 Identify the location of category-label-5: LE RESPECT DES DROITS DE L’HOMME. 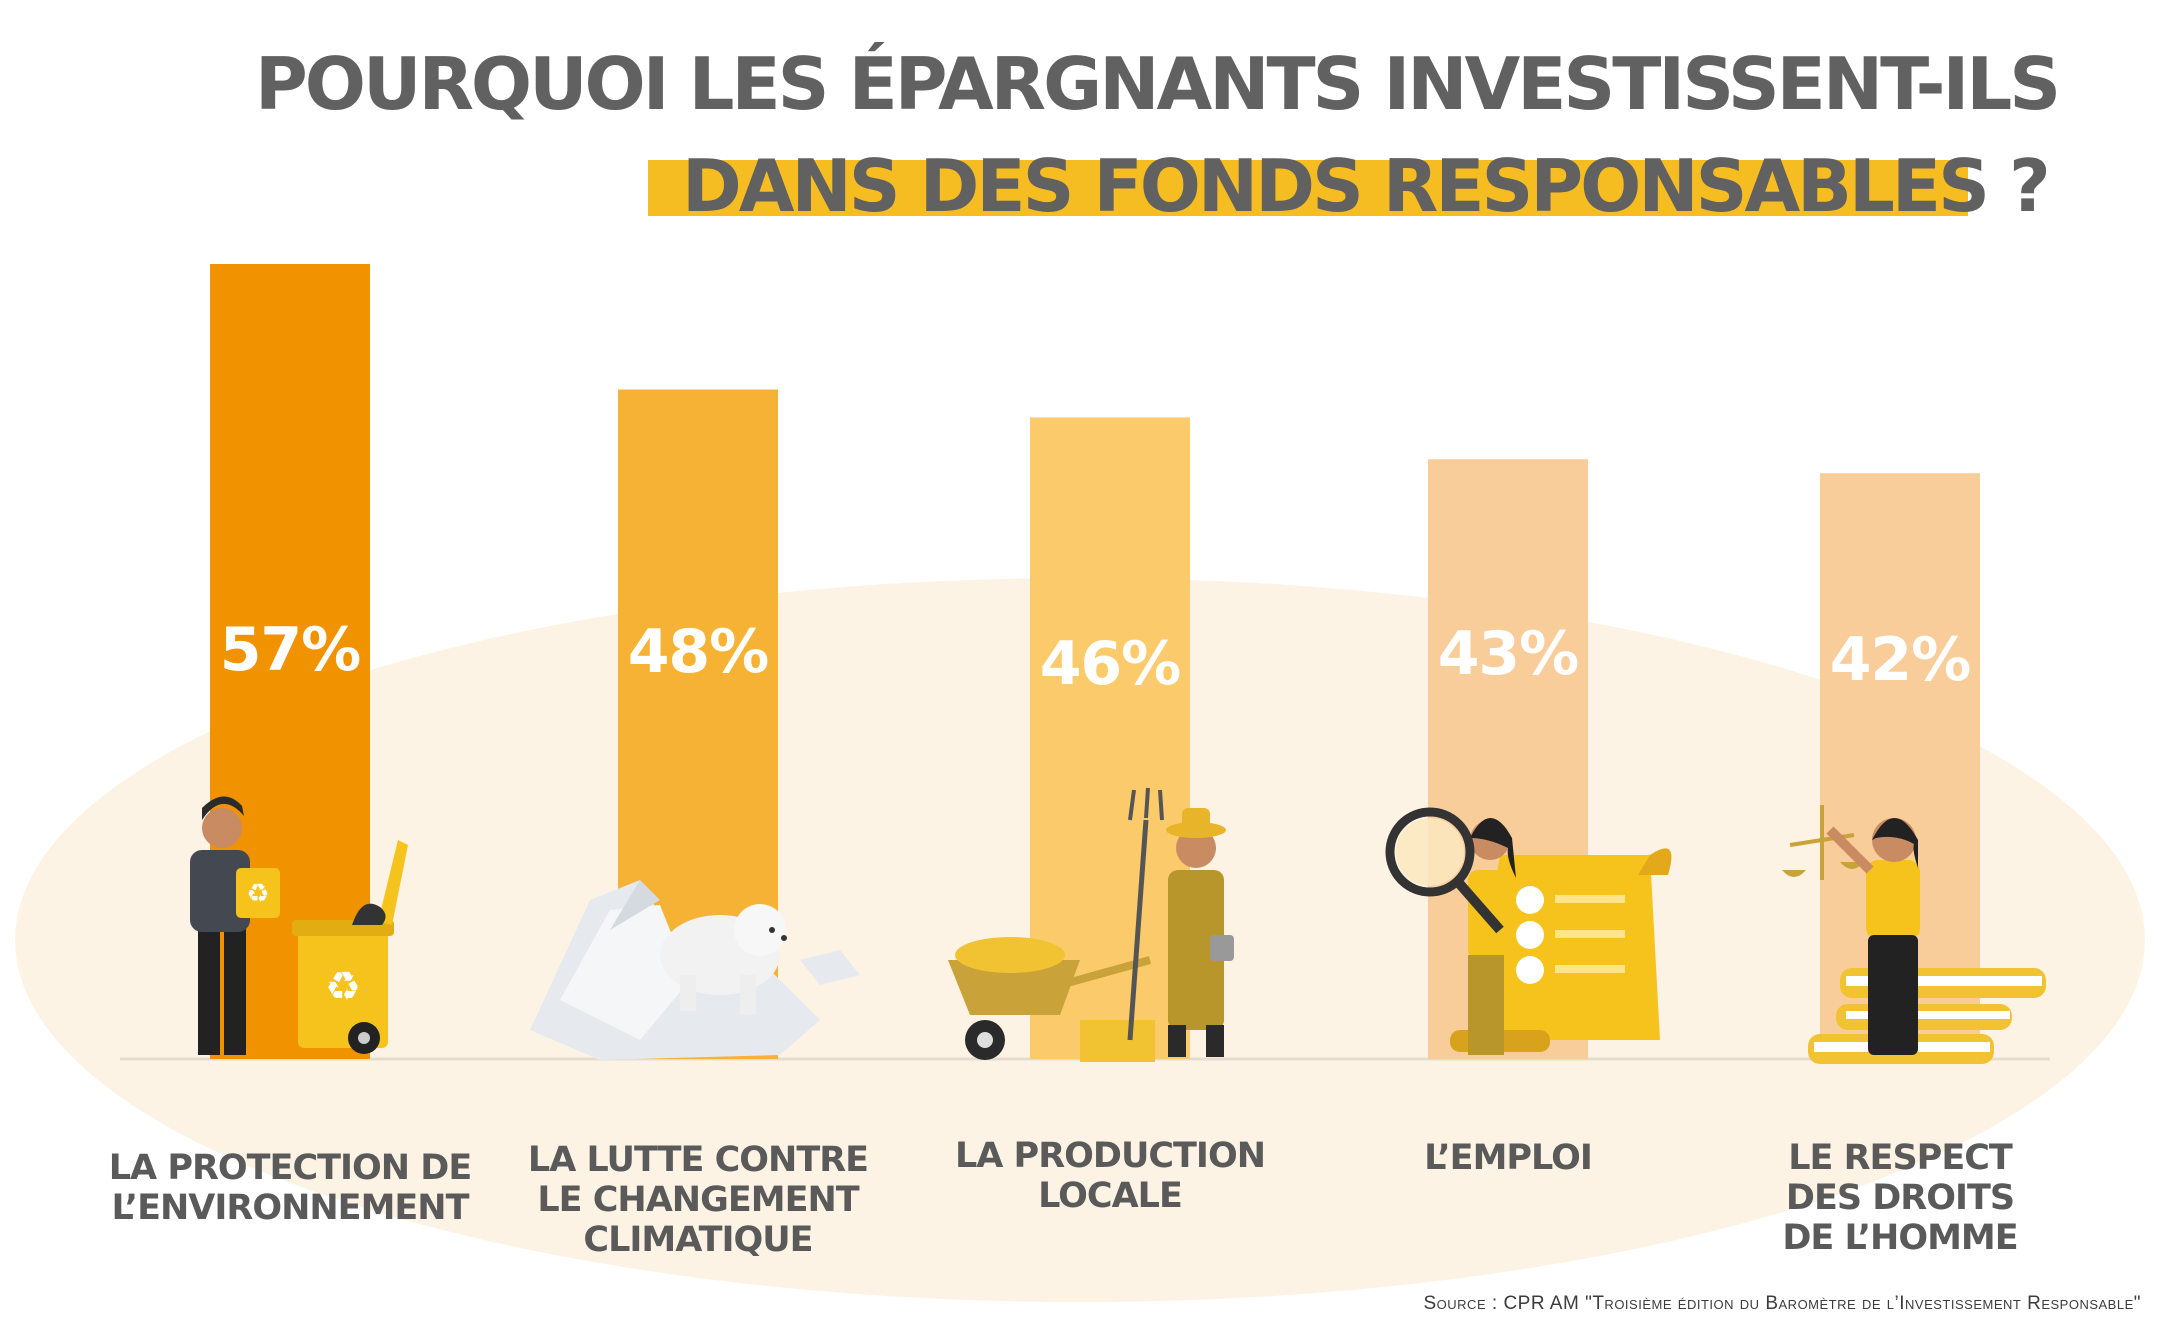
(1900, 1198).